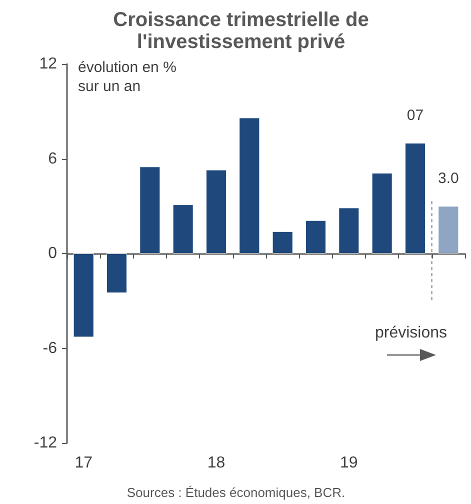 The width and height of the screenshot is (471, 504). Describe the element at coordinates (53, 253) in the screenshot. I see `y-tick-label: 0` at that location.